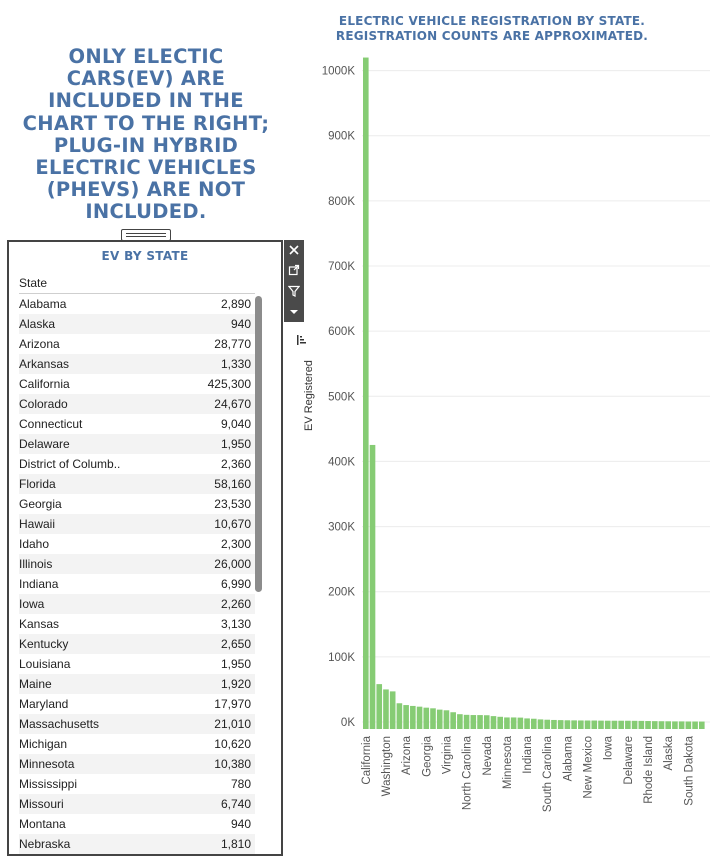 The image size is (719, 862). What do you see at coordinates (137, 544) in the screenshot?
I see `table-row: Idaho 2,300` at bounding box center [137, 544].